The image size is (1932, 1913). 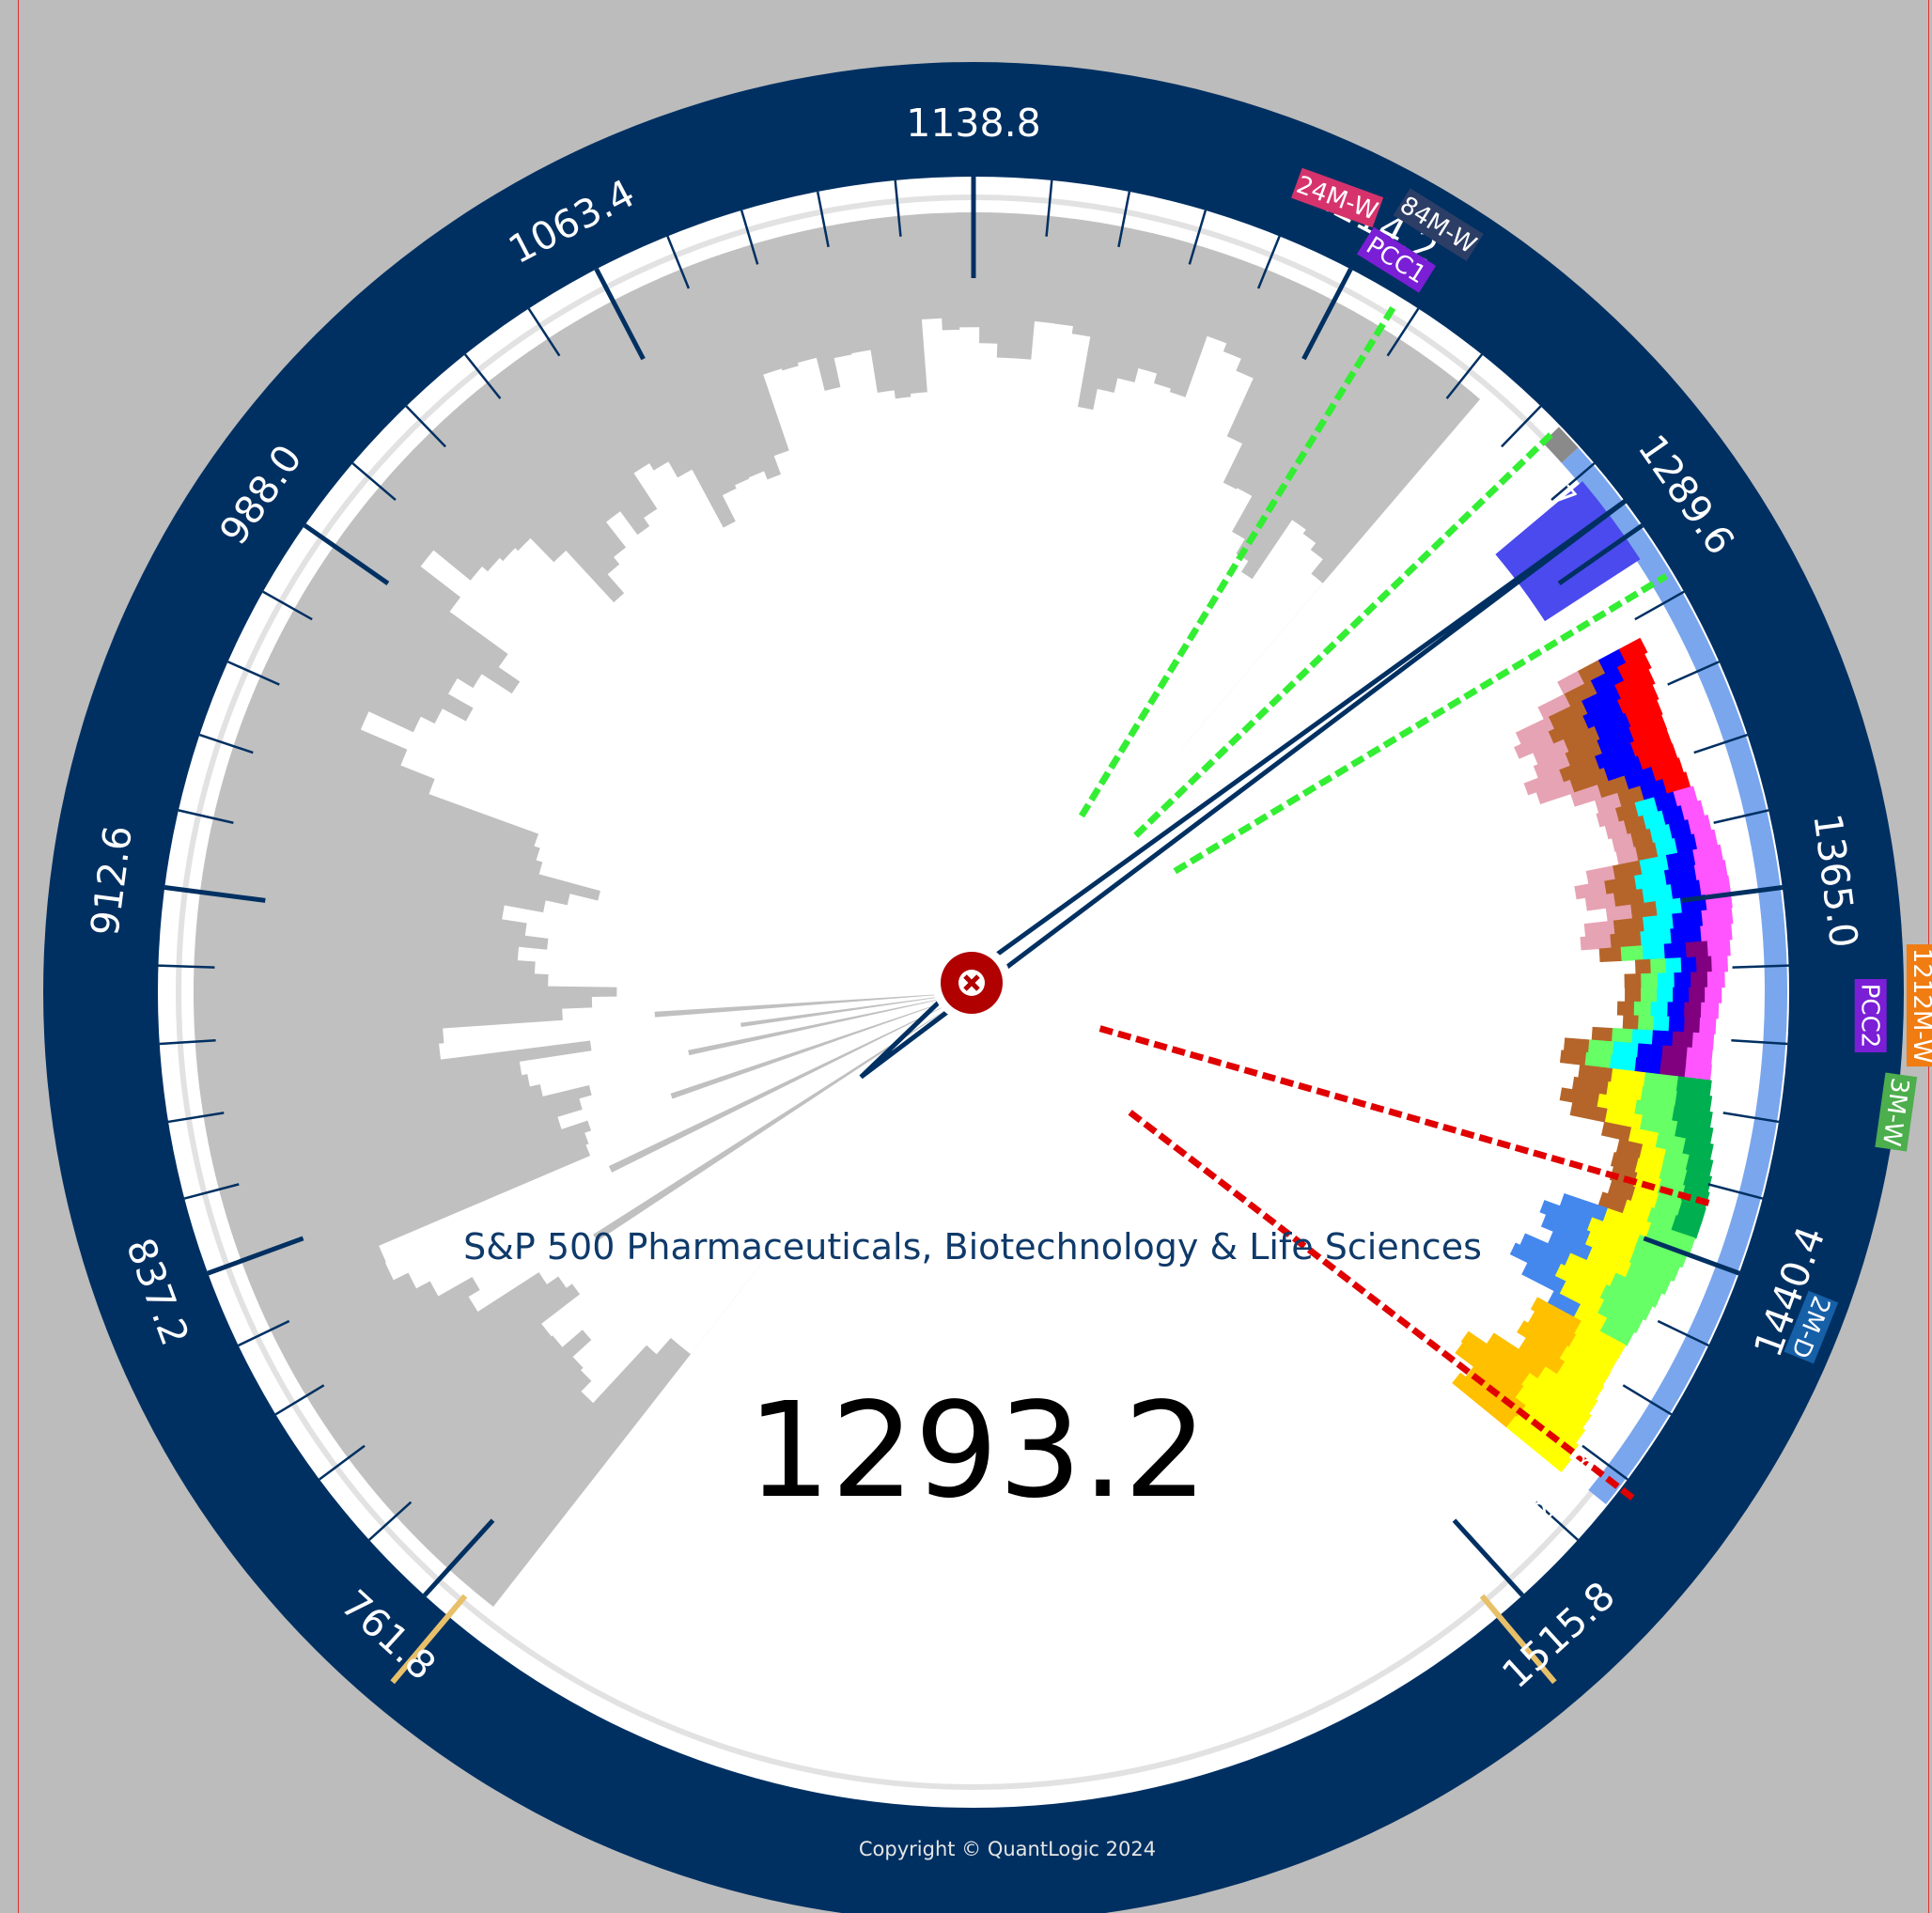 What do you see at coordinates (1919, 1005) in the screenshot?
I see `indicator-badge: 1212M-W` at bounding box center [1919, 1005].